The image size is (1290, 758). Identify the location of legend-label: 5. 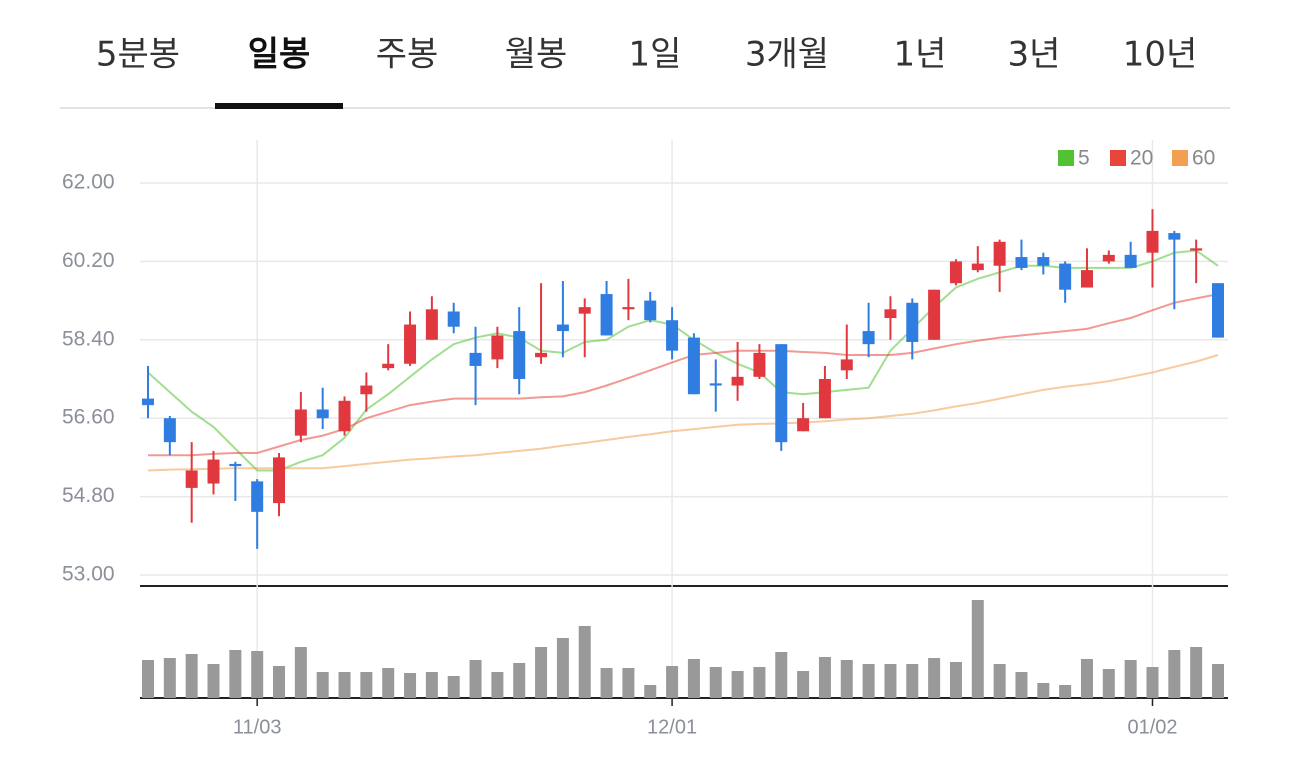
(1084, 158).